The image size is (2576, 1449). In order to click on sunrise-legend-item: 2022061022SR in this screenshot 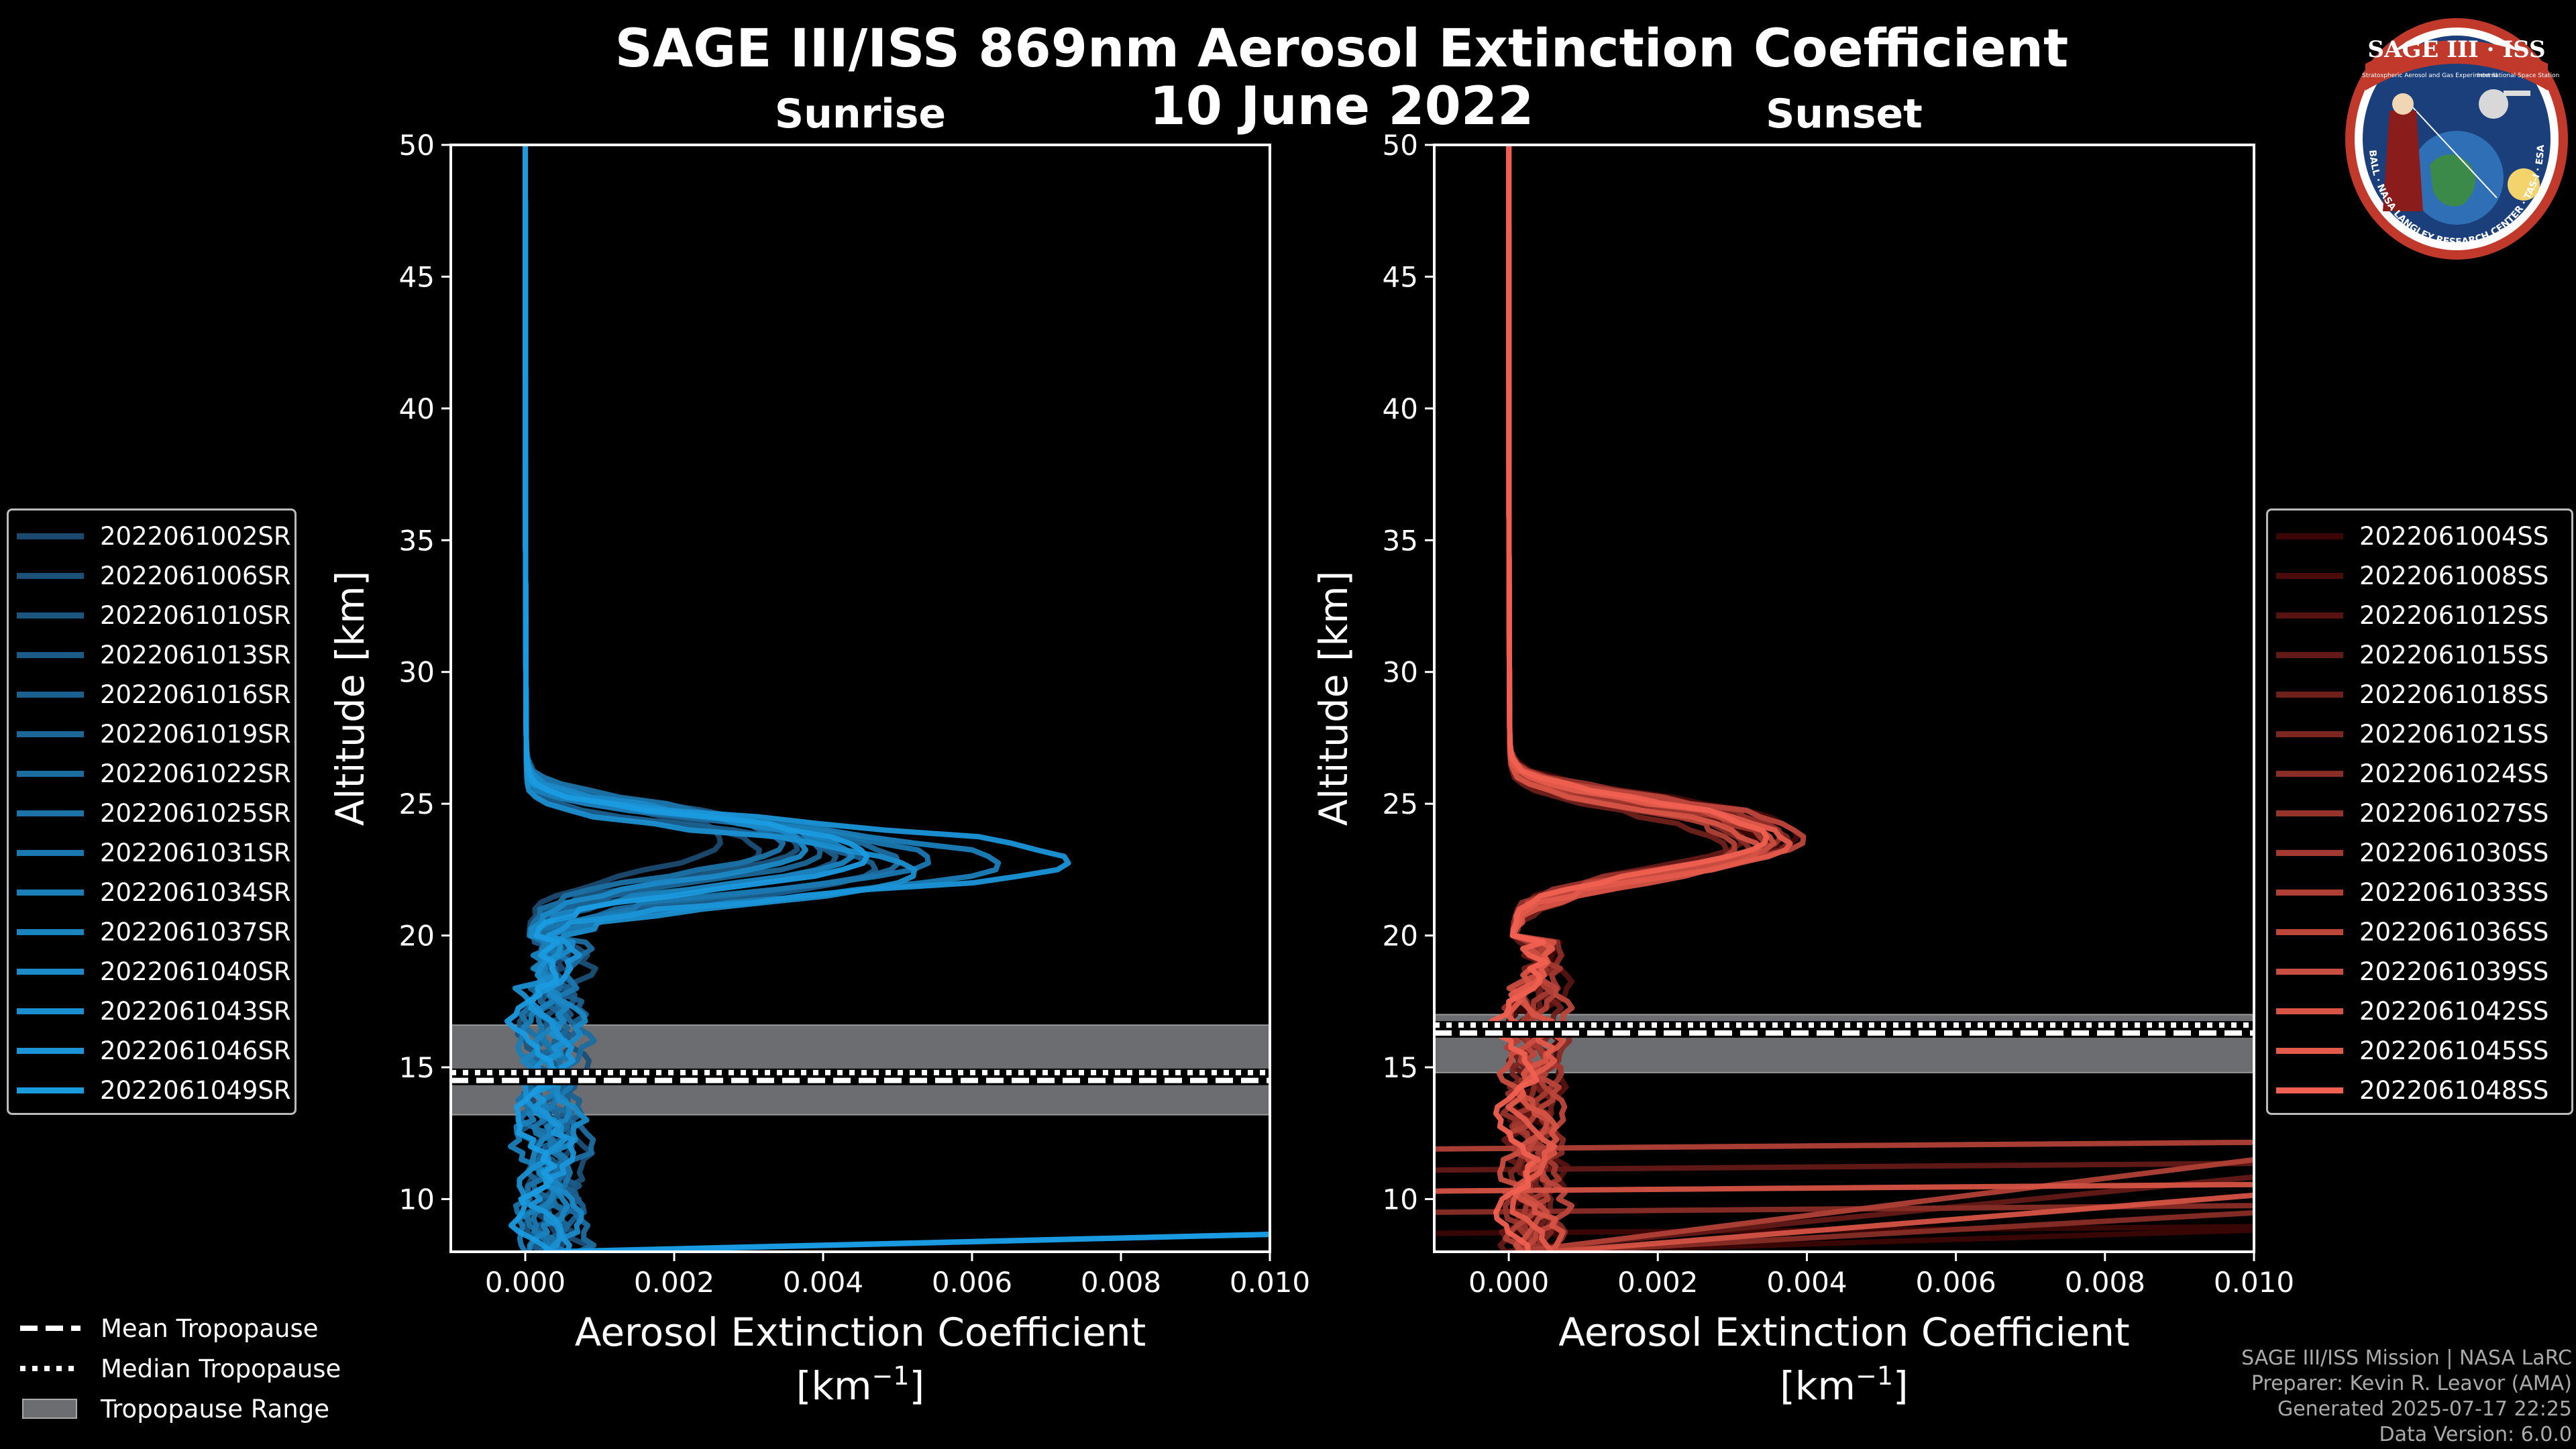, I will do `click(150, 773)`.